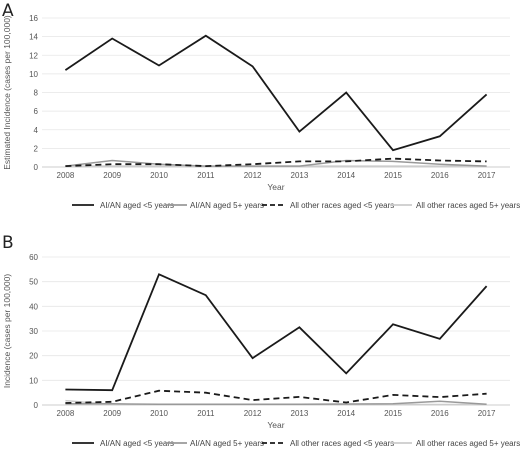 The height and width of the screenshot is (450, 520). I want to click on y-tick-label: 30, so click(33, 331).